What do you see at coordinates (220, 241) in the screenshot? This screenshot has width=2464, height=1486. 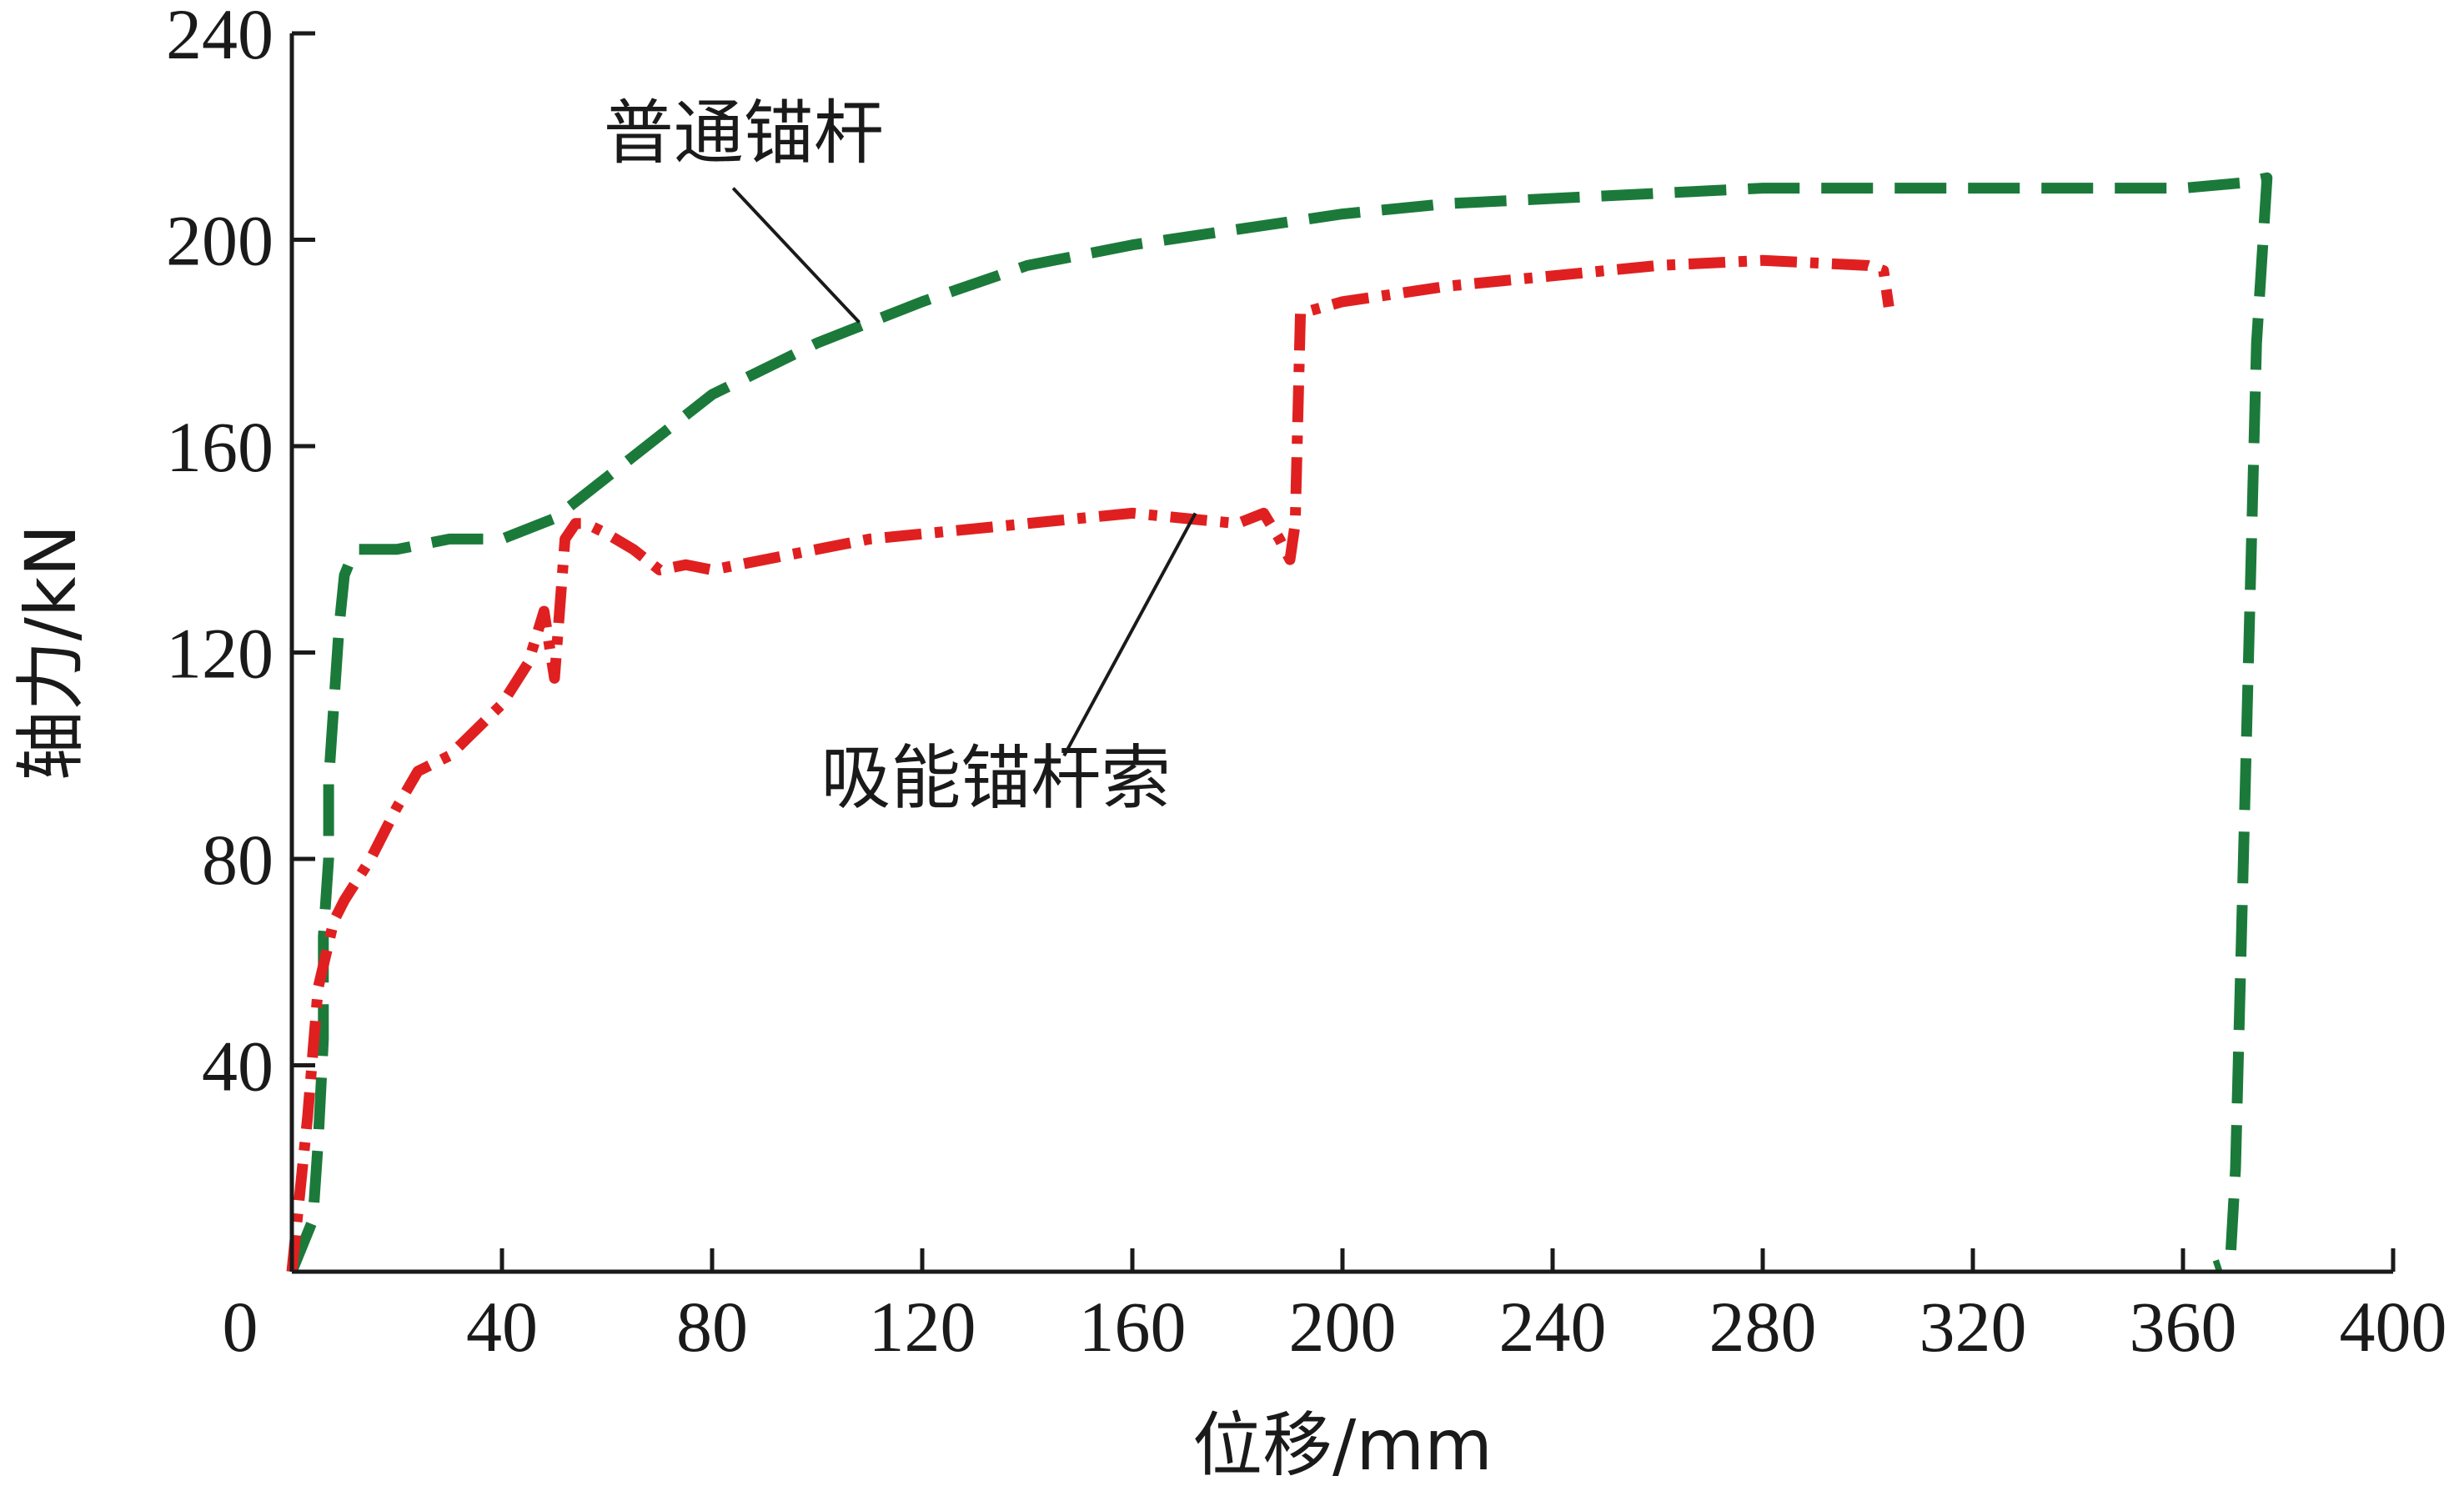 I see `y-tick-label: 200` at bounding box center [220, 241].